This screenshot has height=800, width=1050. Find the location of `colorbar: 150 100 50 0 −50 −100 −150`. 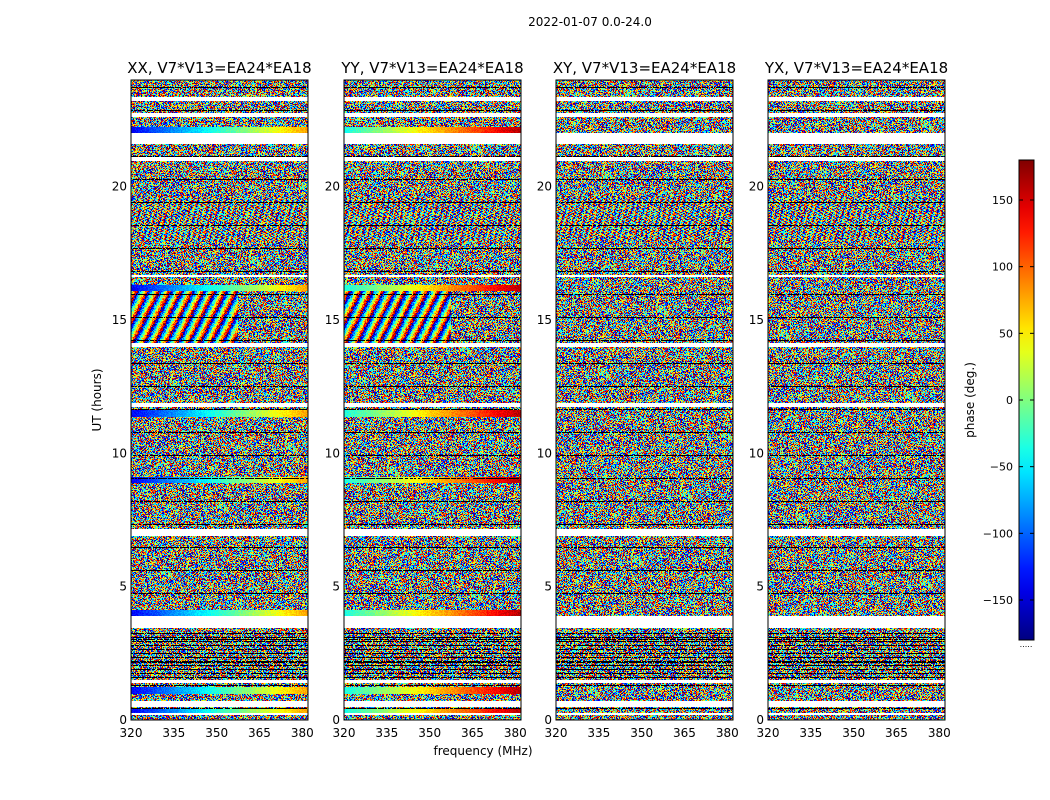

colorbar: 150 100 50 0 −50 −100 −150 is located at coordinates (1009, 400).